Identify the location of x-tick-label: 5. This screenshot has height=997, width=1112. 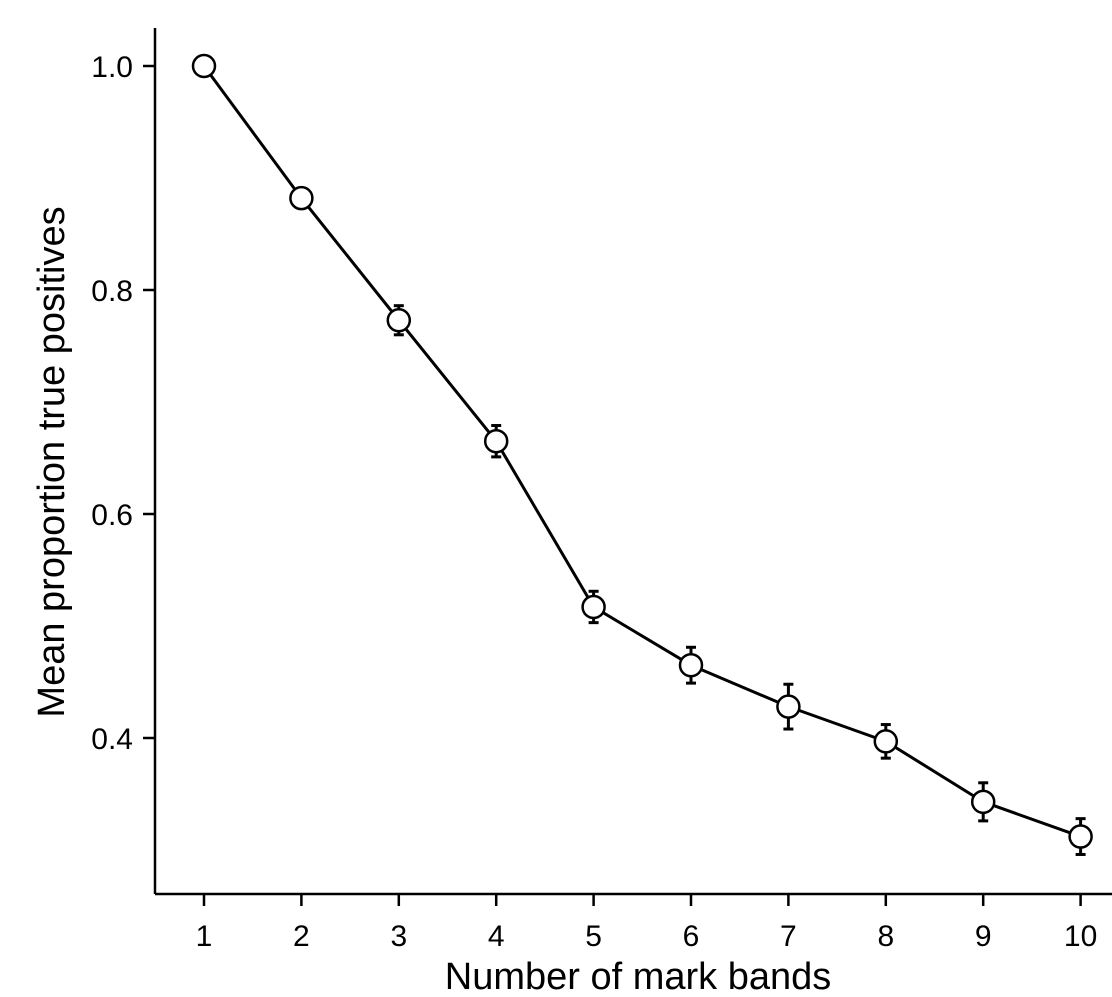
(593, 936).